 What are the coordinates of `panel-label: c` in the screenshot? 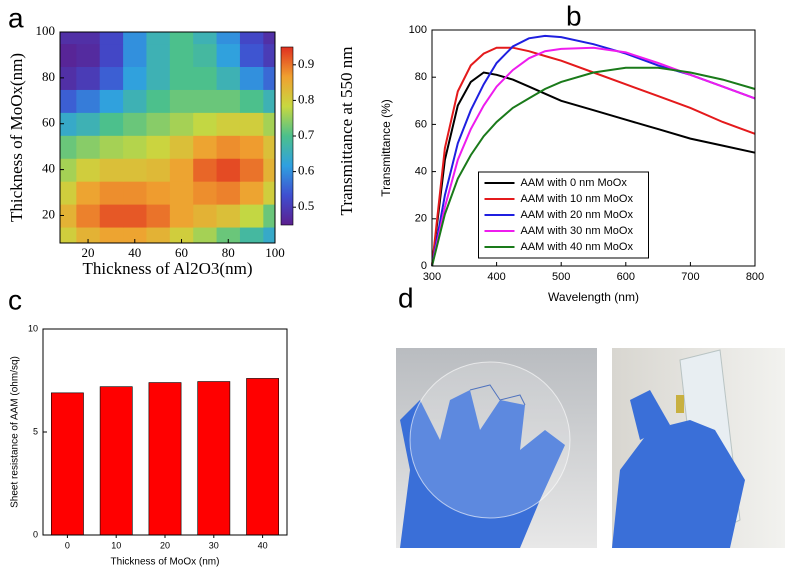 It's located at (15, 299).